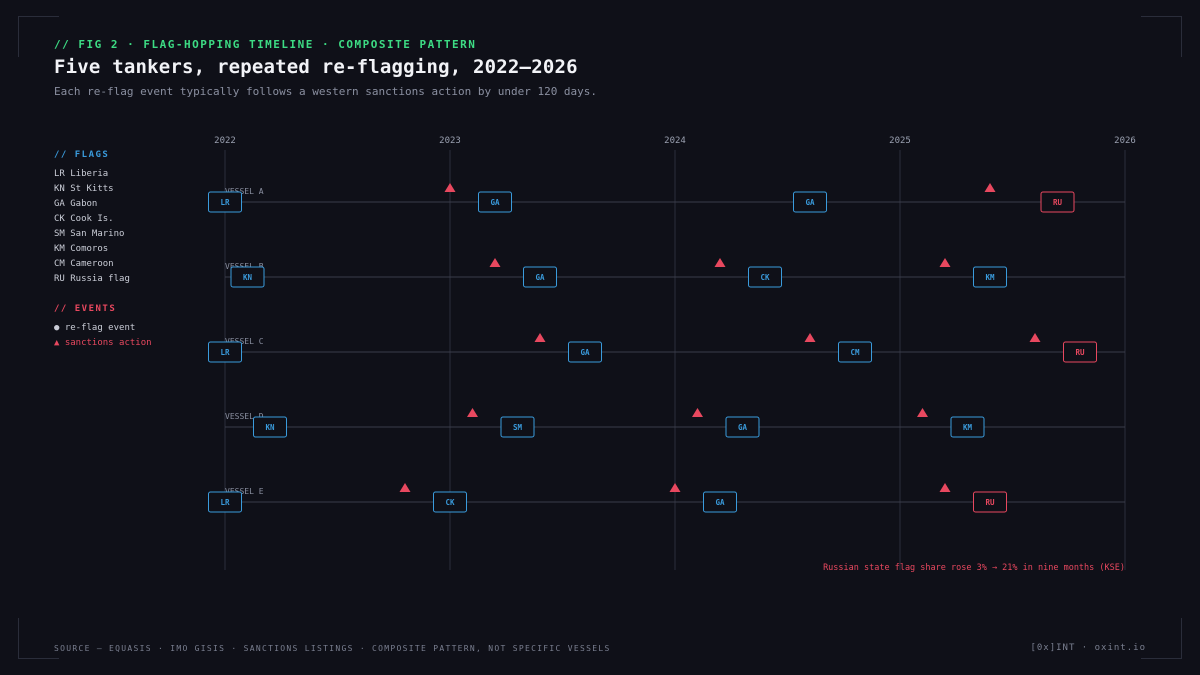  What do you see at coordinates (95, 328) in the screenshot?
I see `legend-event-reflag: ● re-flag event` at bounding box center [95, 328].